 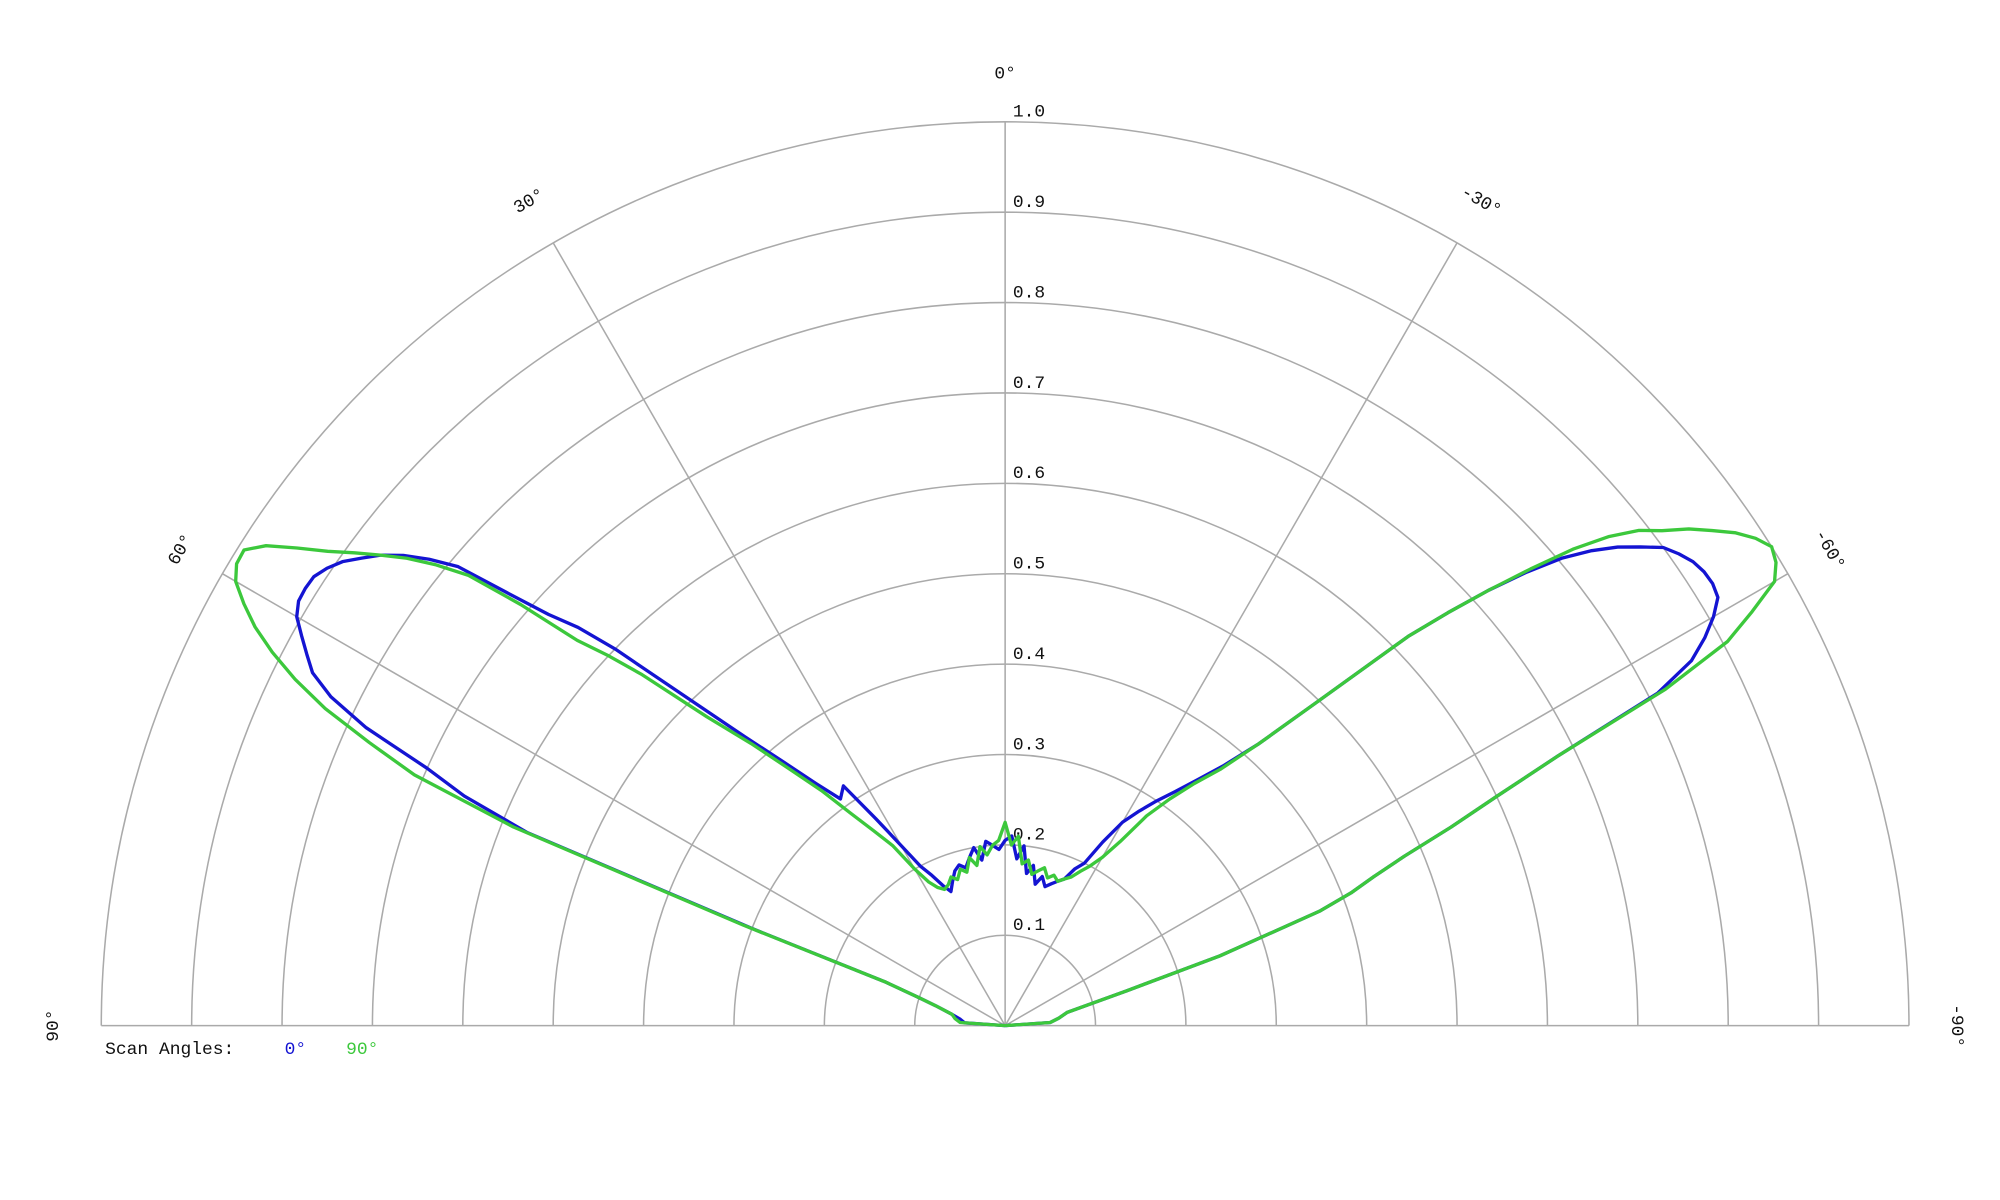 What do you see at coordinates (1005, 75) in the screenshot?
I see `theta-tick-label: 0°` at bounding box center [1005, 75].